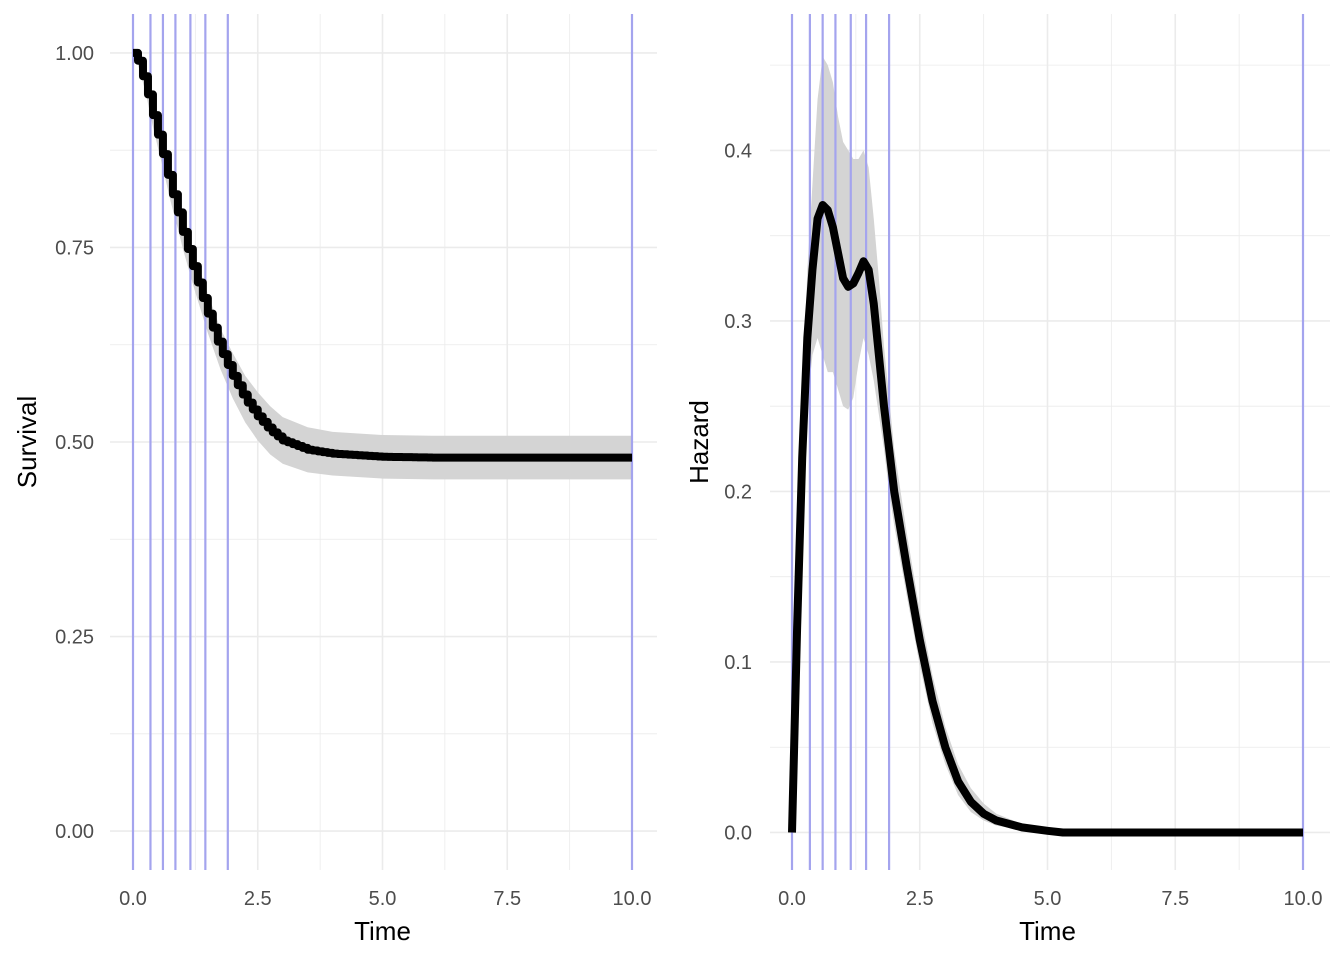 The width and height of the screenshot is (1344, 960). Describe the element at coordinates (27, 442) in the screenshot. I see `survival-y-axis-title: Survival` at that location.